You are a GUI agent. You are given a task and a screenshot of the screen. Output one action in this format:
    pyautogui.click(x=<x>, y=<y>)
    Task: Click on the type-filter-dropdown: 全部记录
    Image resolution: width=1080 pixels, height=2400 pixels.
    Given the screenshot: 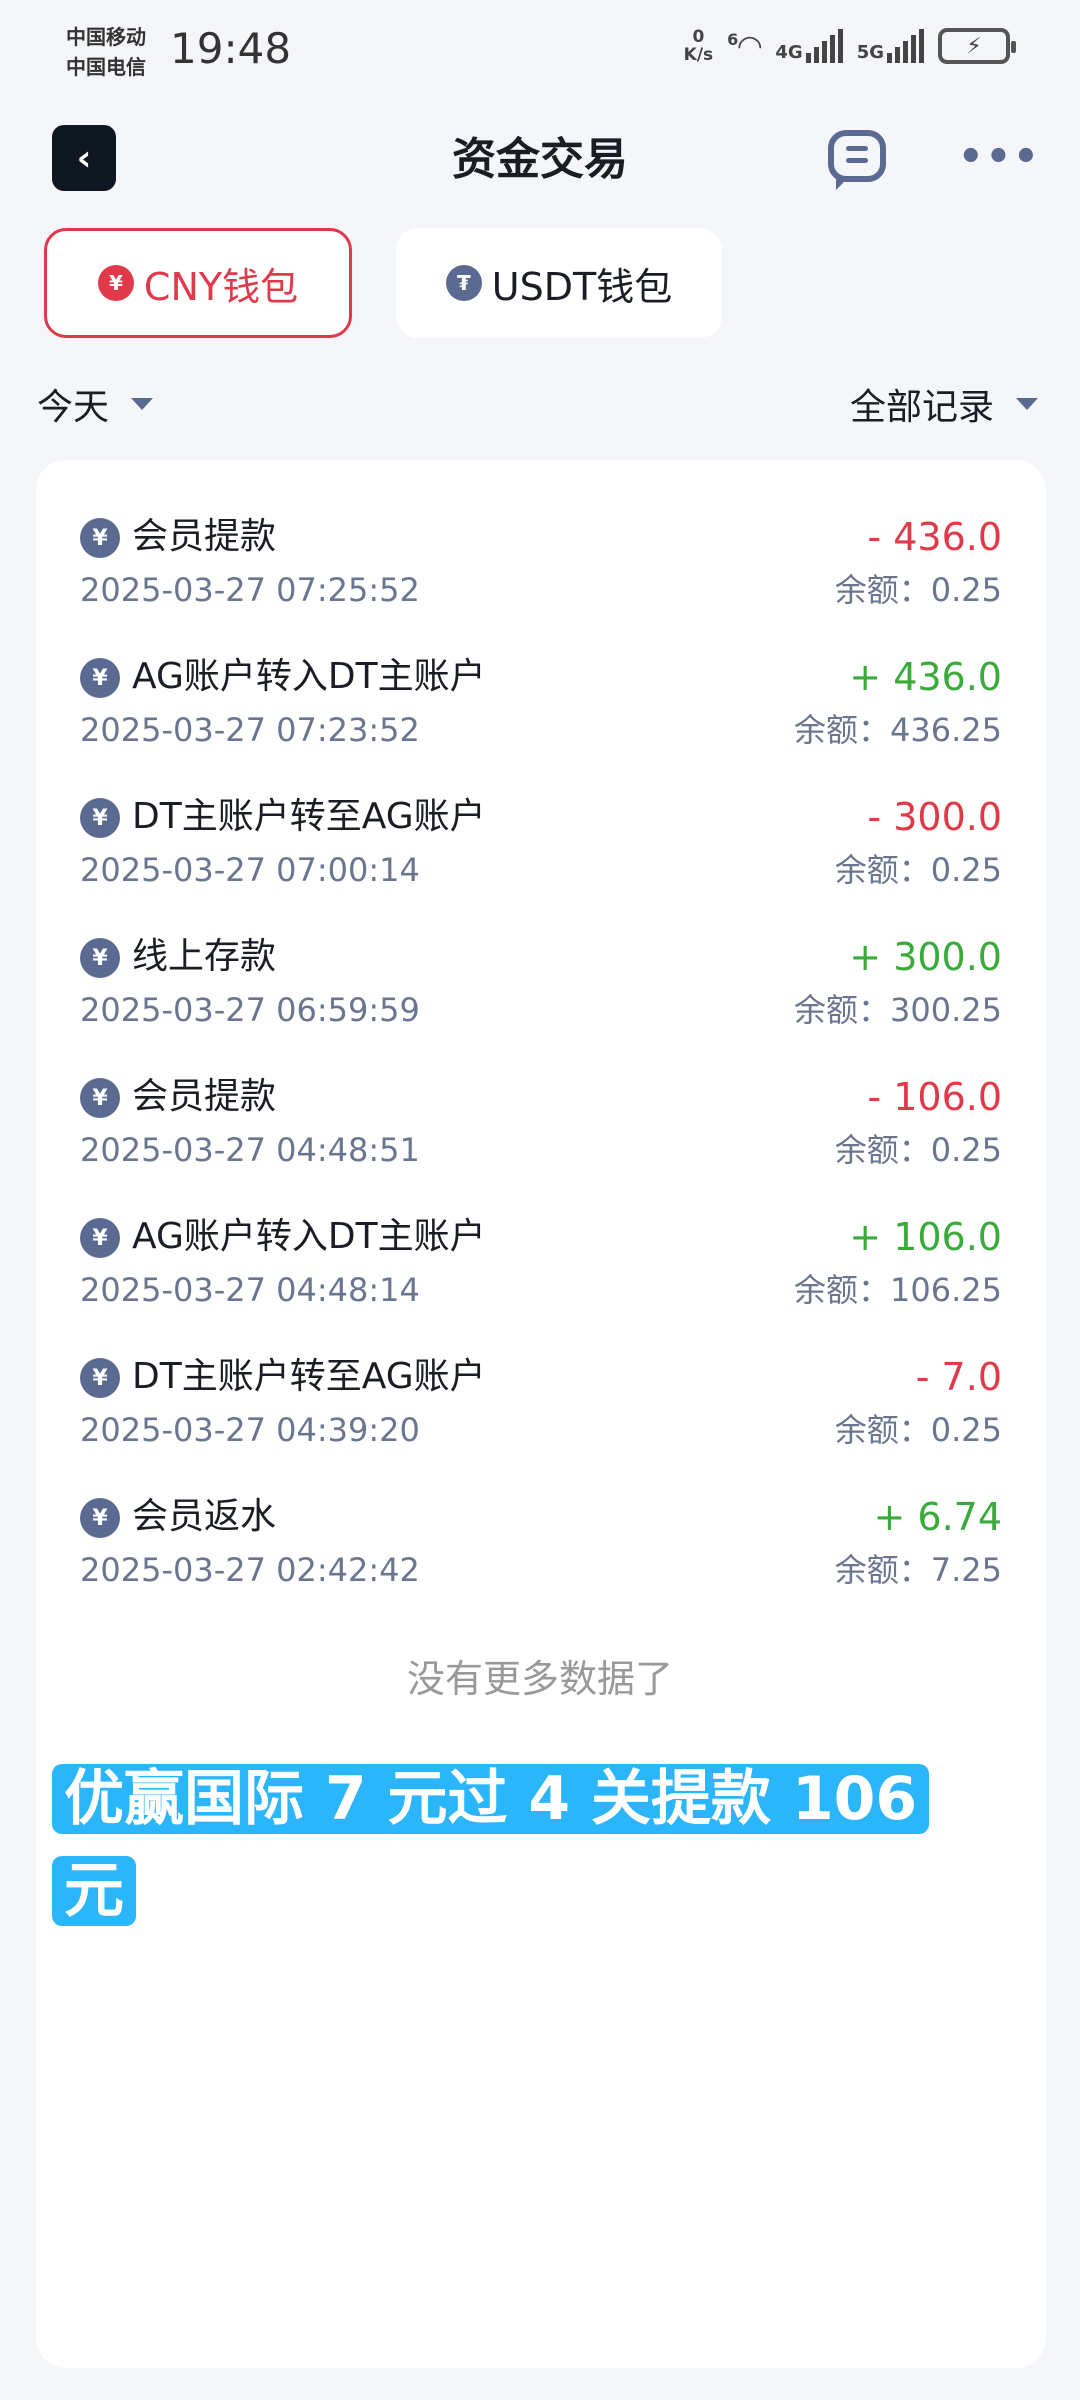 What is the action you would take?
    pyautogui.click(x=944, y=404)
    